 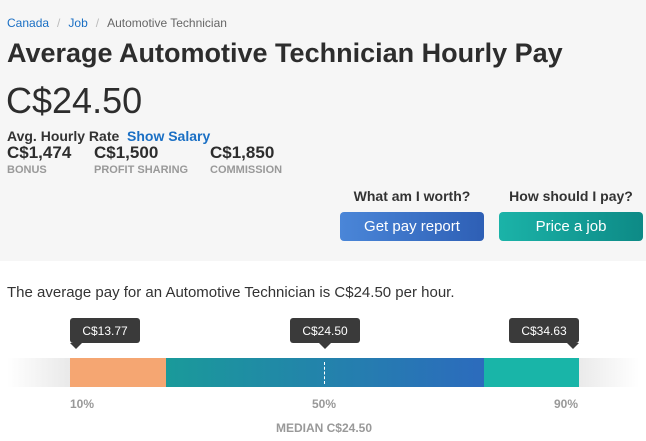 I want to click on p10-percent-label: 10%, so click(x=82, y=404).